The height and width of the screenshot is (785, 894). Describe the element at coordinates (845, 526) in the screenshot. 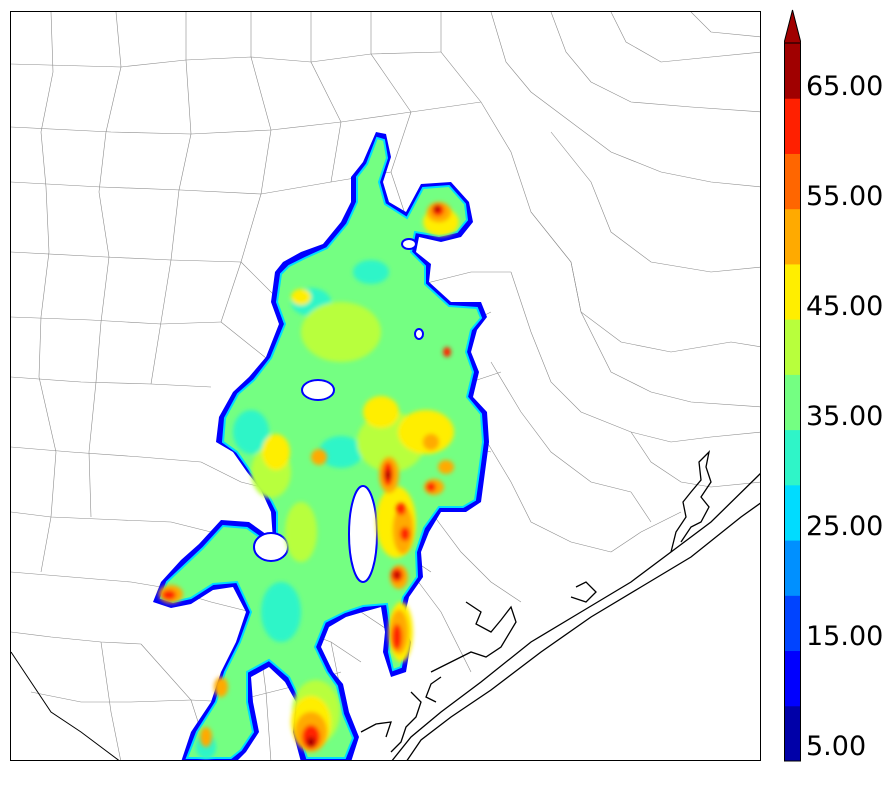

I see `colorbar-label-25: 25.00` at that location.